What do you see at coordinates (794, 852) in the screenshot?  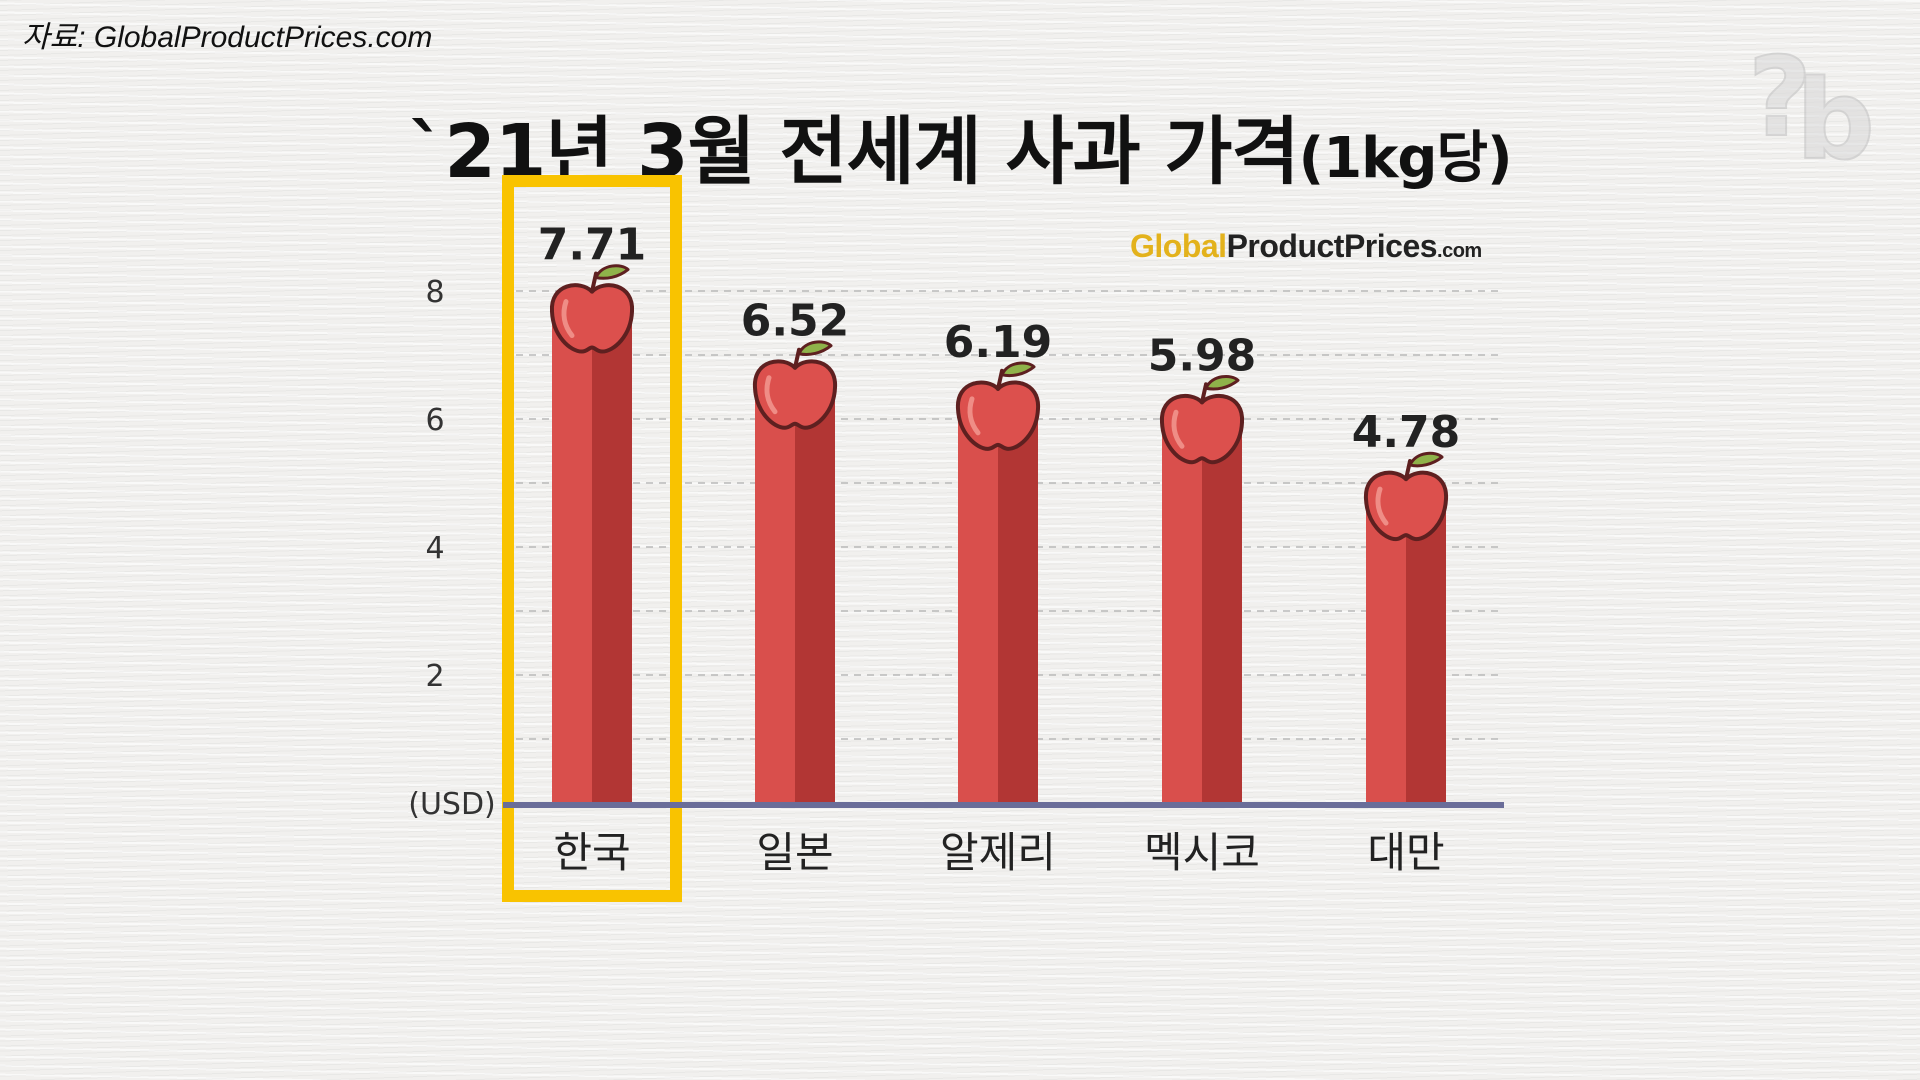 I see `category-label: 일본` at bounding box center [794, 852].